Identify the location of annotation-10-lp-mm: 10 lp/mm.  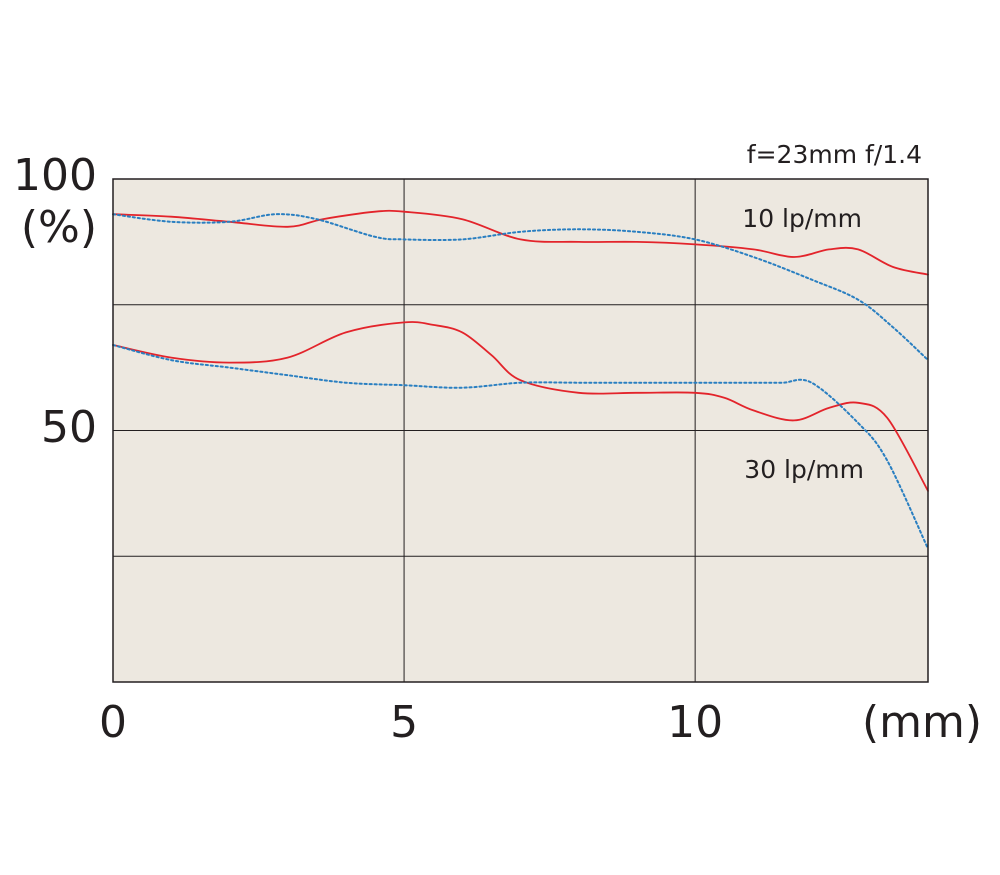
(802, 218).